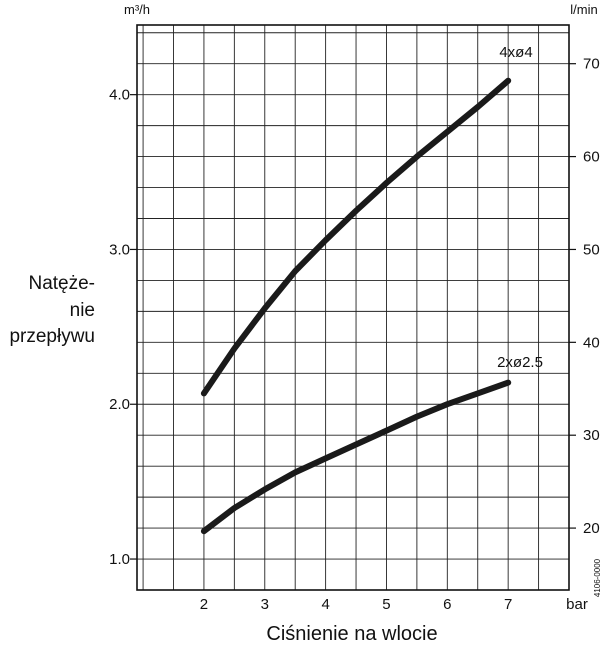 This screenshot has width=611, height=646. I want to click on x-tick-label: 6, so click(447, 604).